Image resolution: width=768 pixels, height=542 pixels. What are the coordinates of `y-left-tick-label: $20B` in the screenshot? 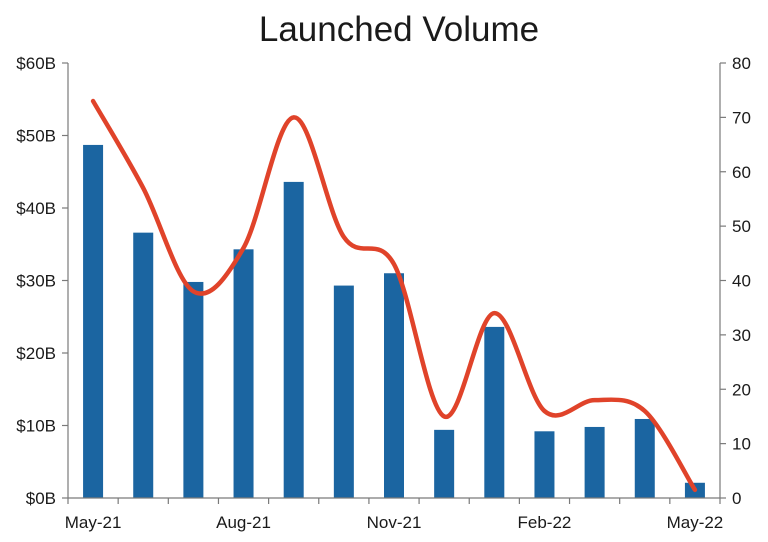 It's located at (36, 353).